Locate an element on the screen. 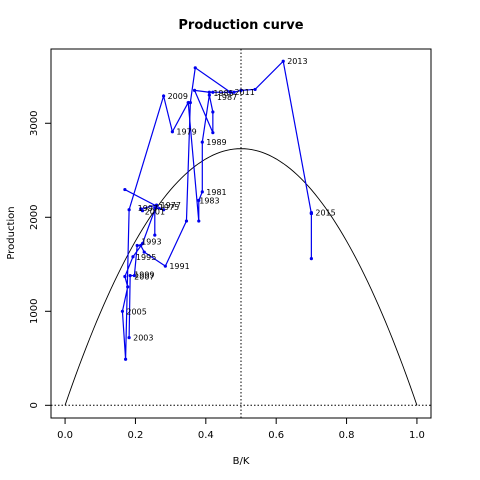 This screenshot has width=480, height=480. x-tick-label: 0.0 is located at coordinates (65, 435).